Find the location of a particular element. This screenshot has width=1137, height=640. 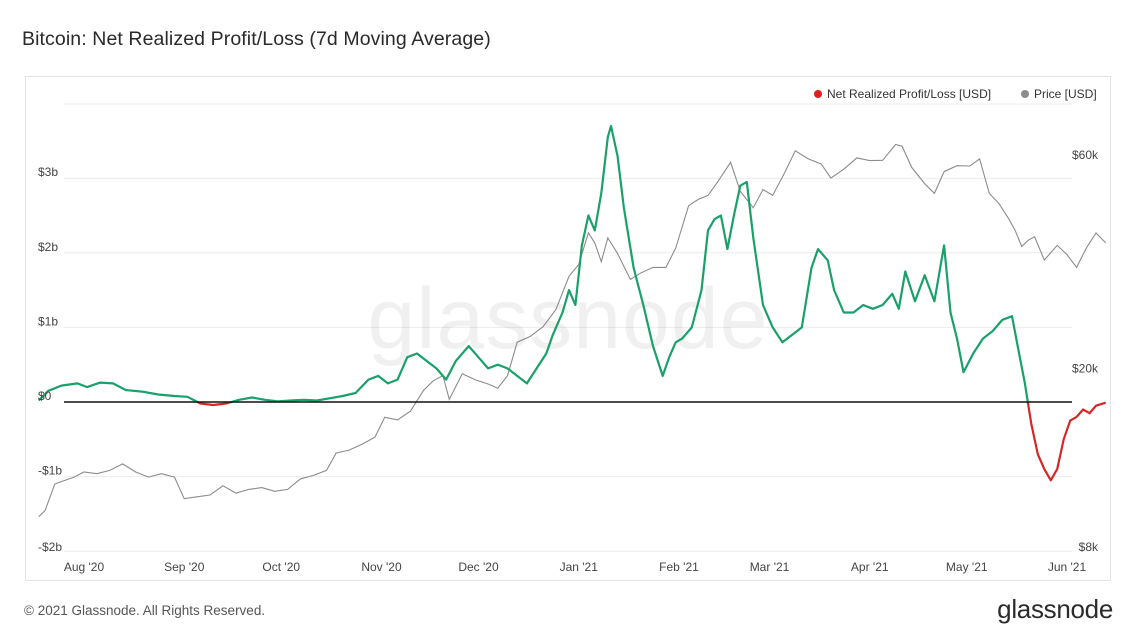

left-axis-tick: $2b is located at coordinates (48, 247).